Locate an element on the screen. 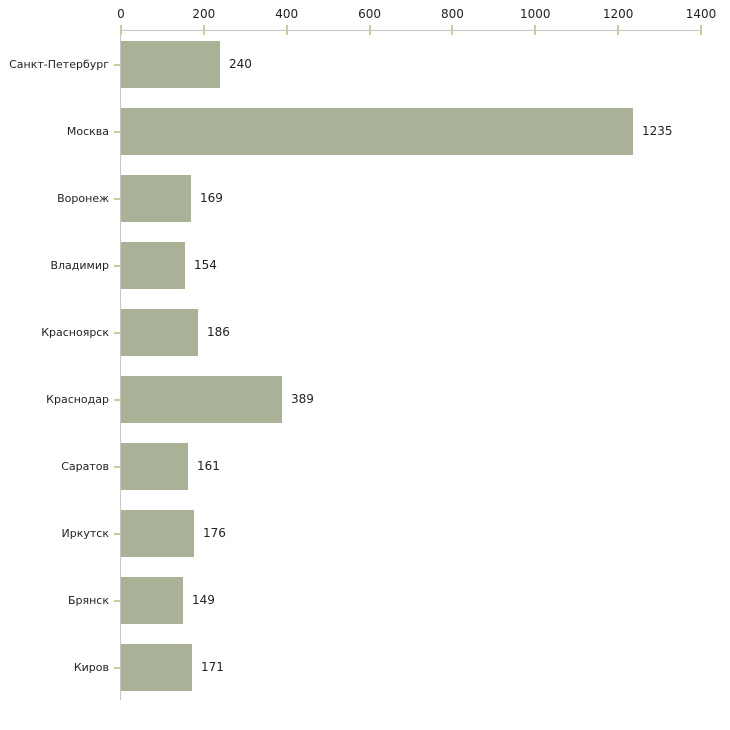 The width and height of the screenshot is (730, 730). x-tick-label: 800 is located at coordinates (452, 14).